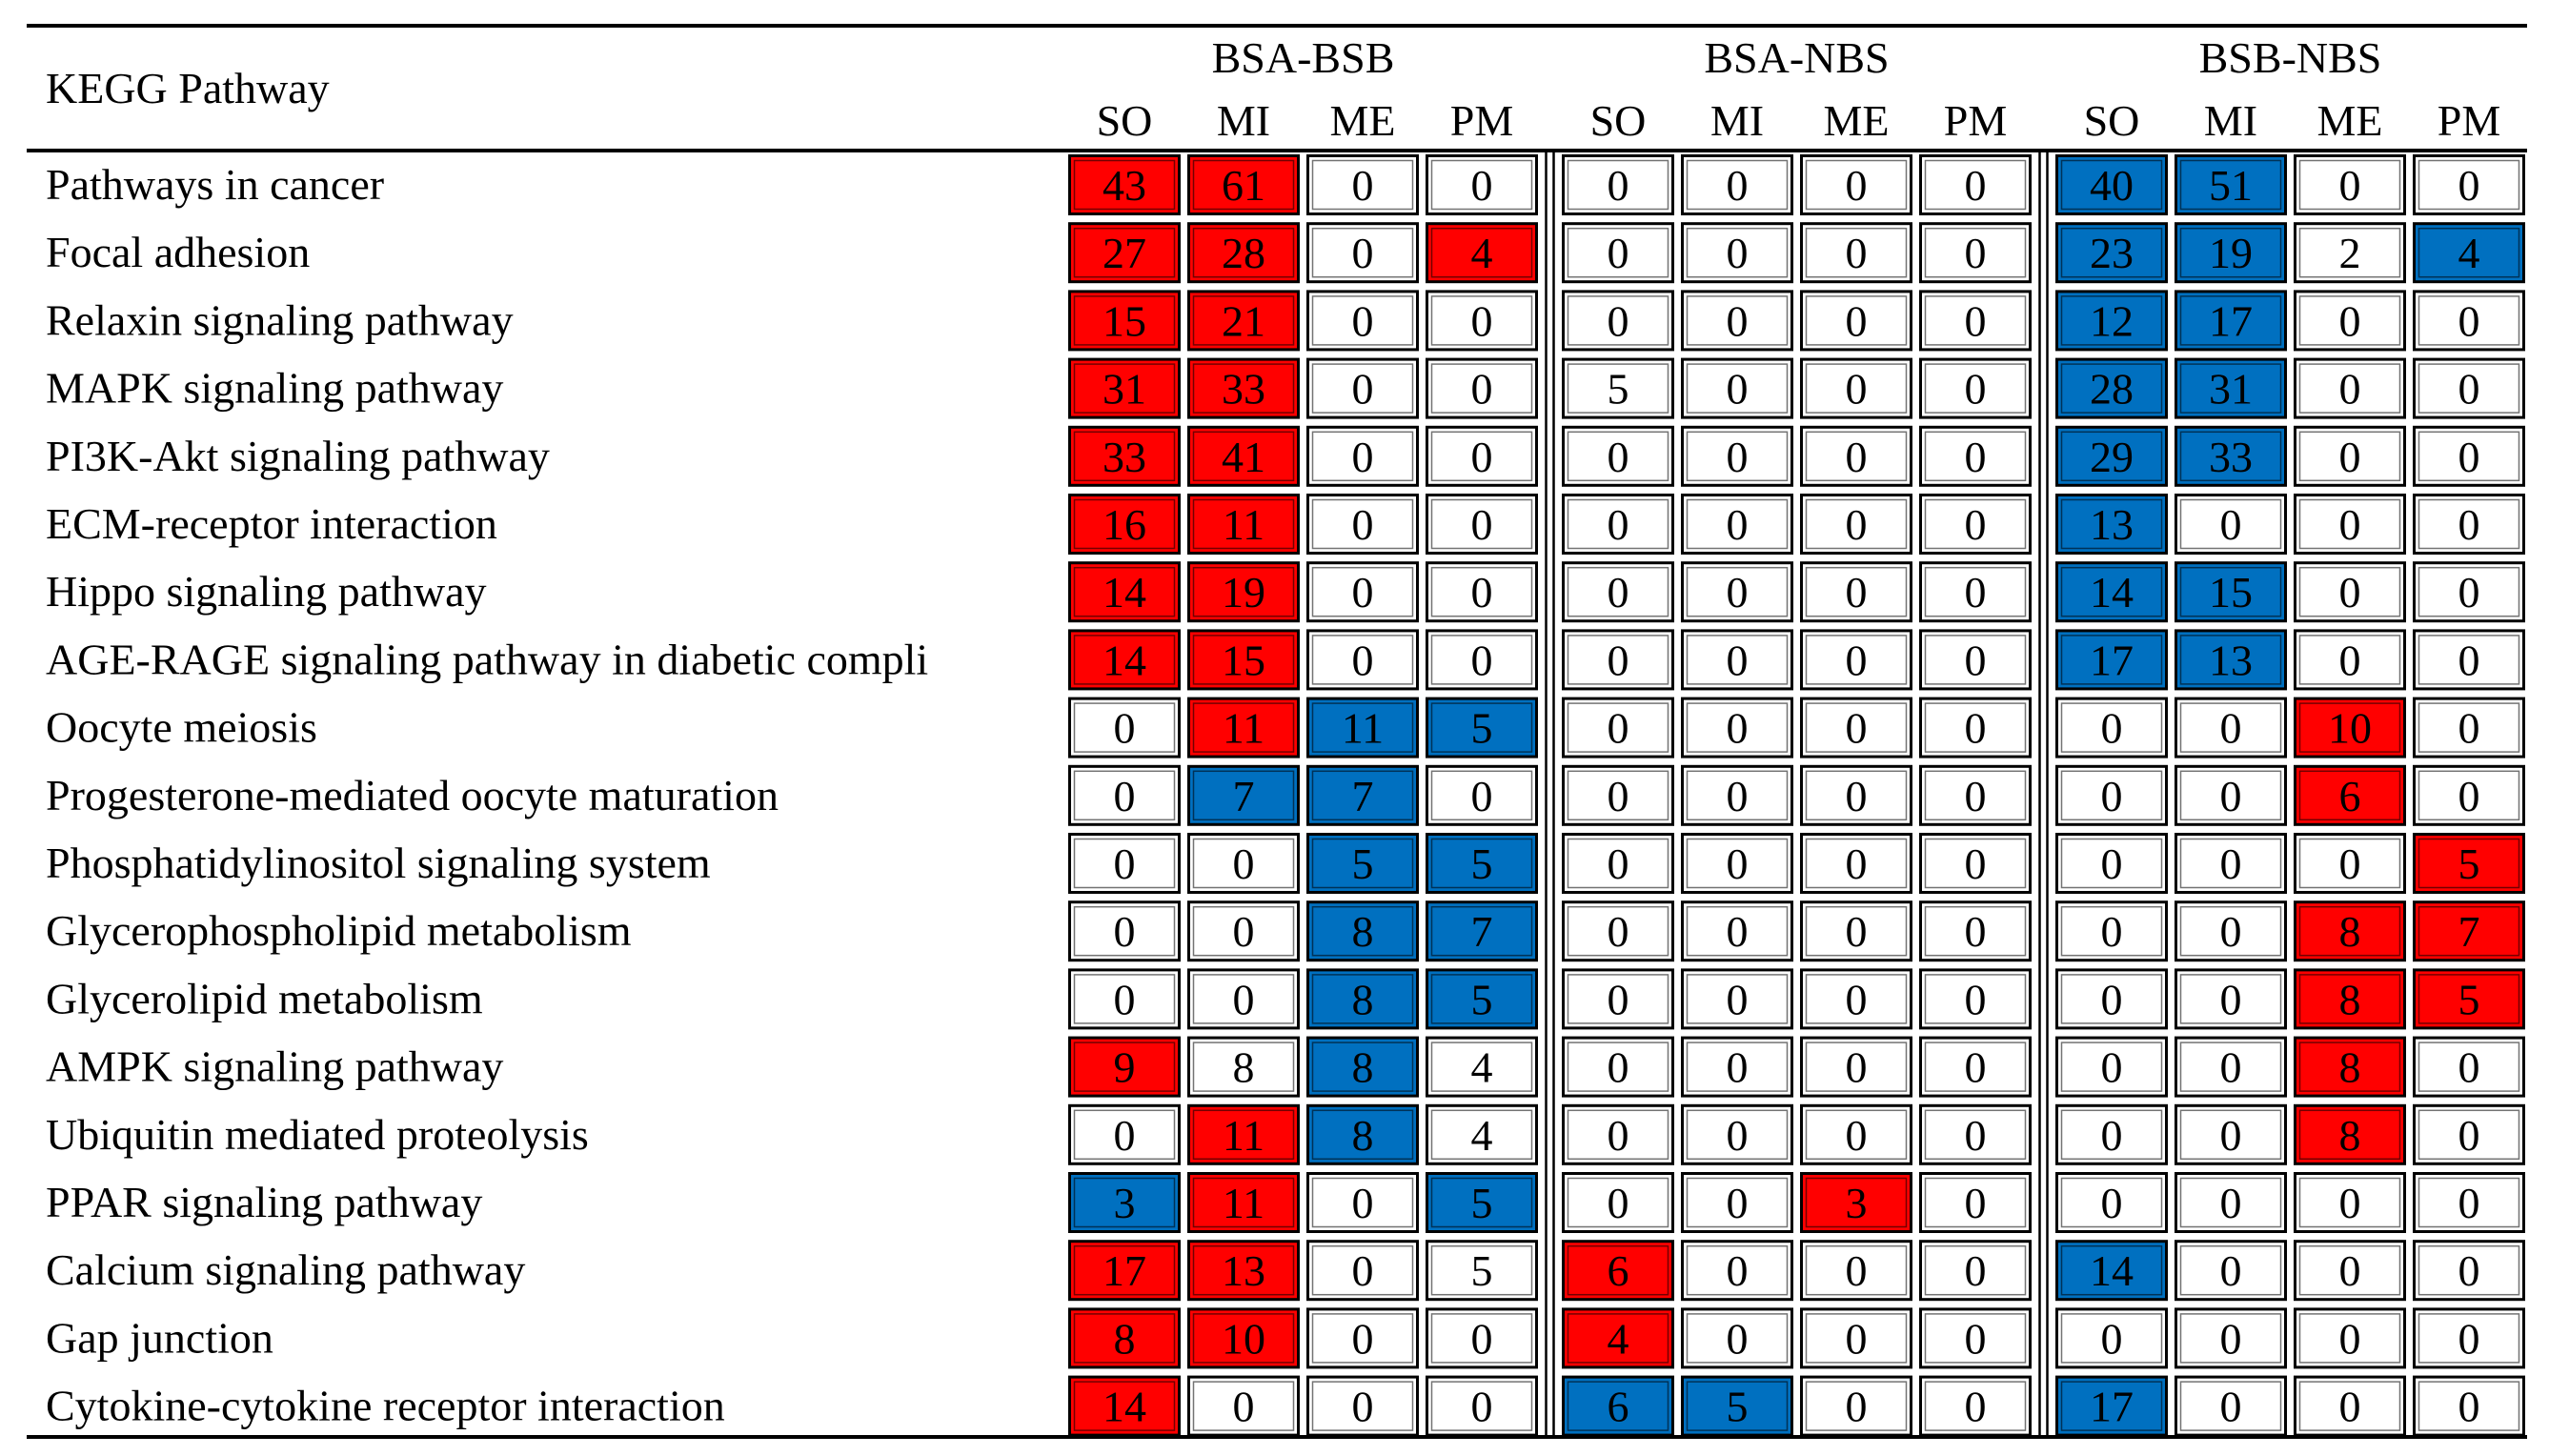 This screenshot has height=1456, width=2549. What do you see at coordinates (2112, 321) in the screenshot?
I see `cell-value: 12` at bounding box center [2112, 321].